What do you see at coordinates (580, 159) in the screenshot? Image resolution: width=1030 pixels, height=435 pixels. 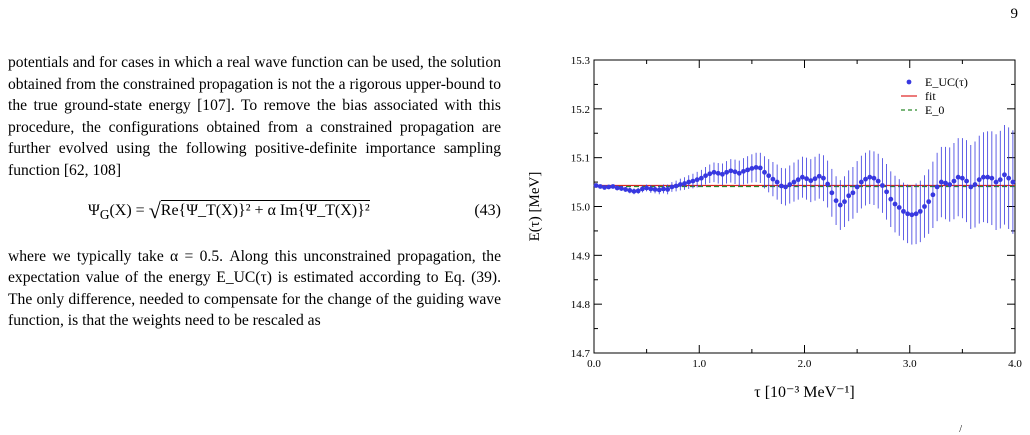 I see `y-tick-label: 15.1` at bounding box center [580, 159].